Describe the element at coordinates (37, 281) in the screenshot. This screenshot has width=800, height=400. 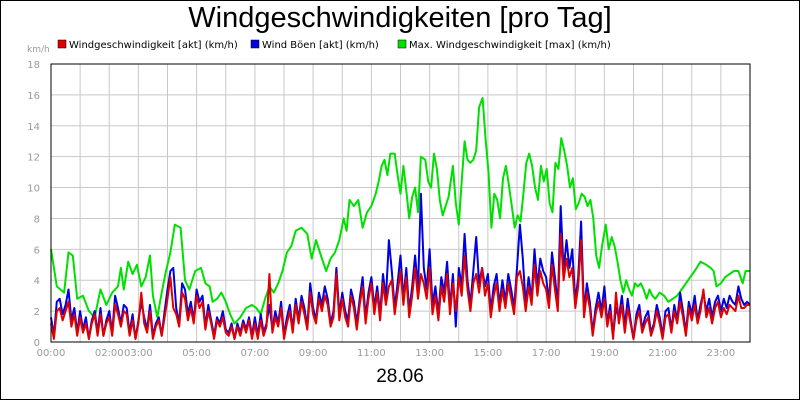
I see `y-tick-label-2: 4` at that location.